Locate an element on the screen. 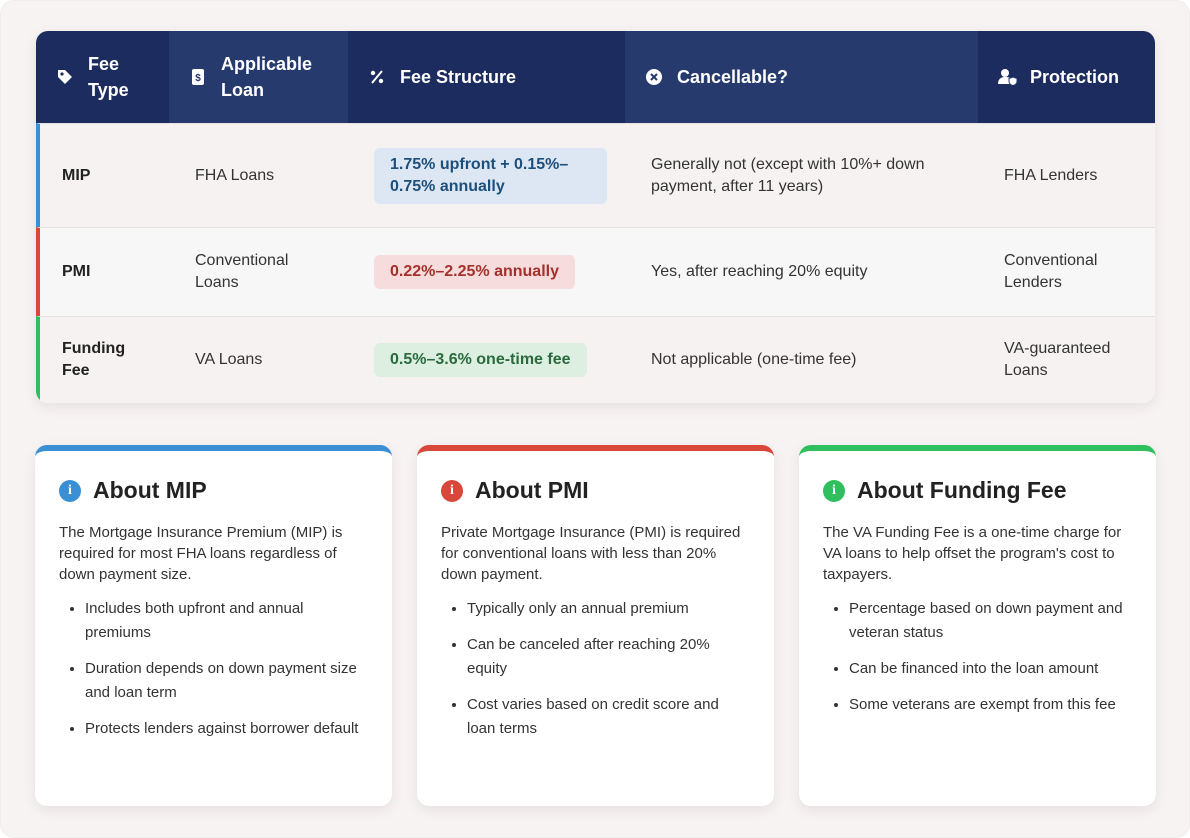 The height and width of the screenshot is (838, 1190). card-title-text: About PMI is located at coordinates (532, 490).